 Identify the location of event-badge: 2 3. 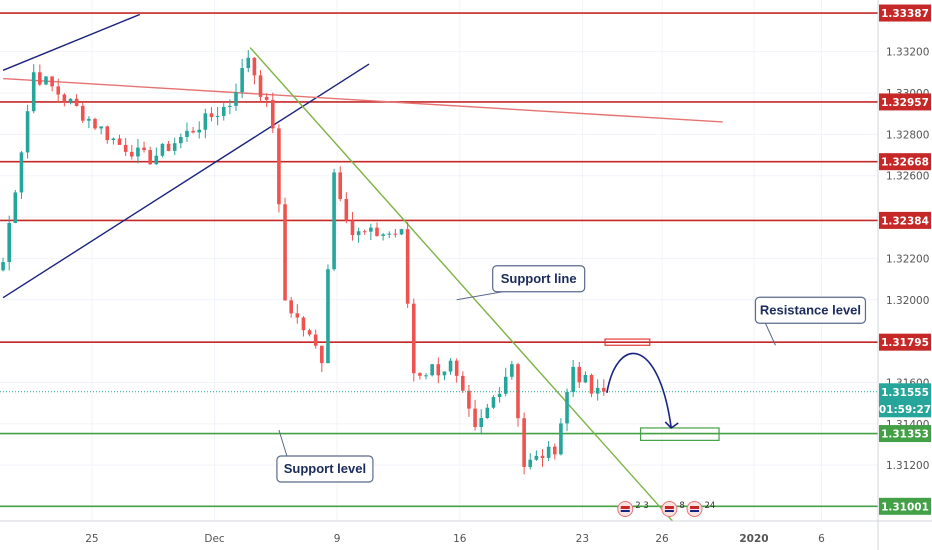
(633, 509).